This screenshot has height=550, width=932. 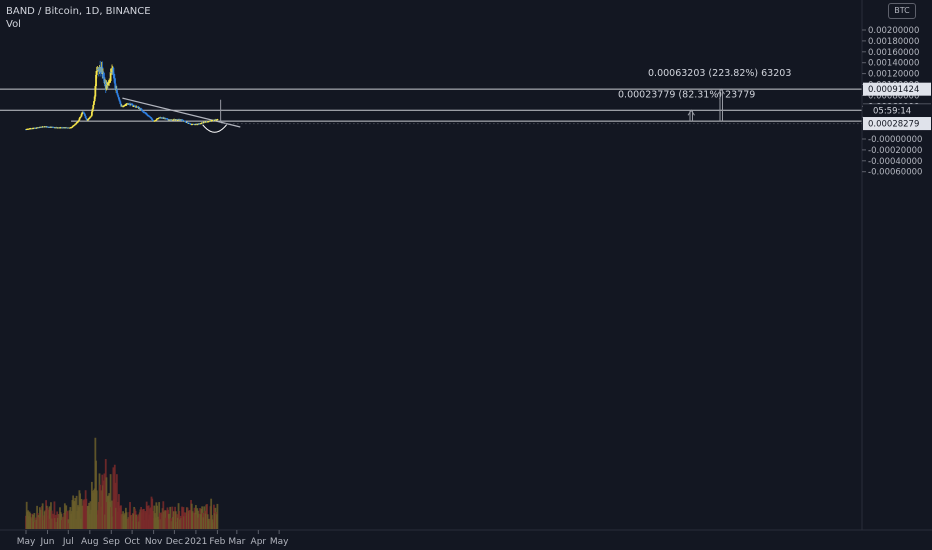 I want to click on time-tick-label: Aug, so click(x=90, y=542).